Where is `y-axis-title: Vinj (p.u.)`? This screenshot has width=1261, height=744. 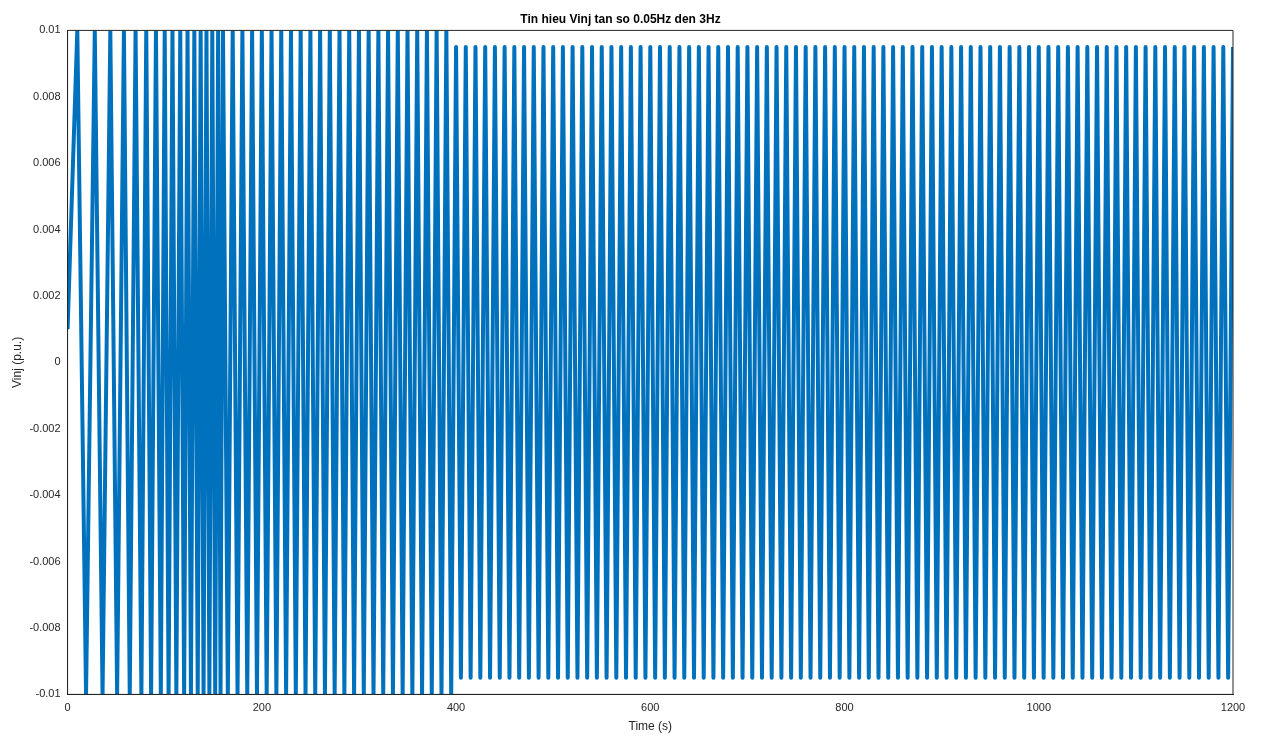
y-axis-title: Vinj (p.u.) is located at coordinates (16, 362).